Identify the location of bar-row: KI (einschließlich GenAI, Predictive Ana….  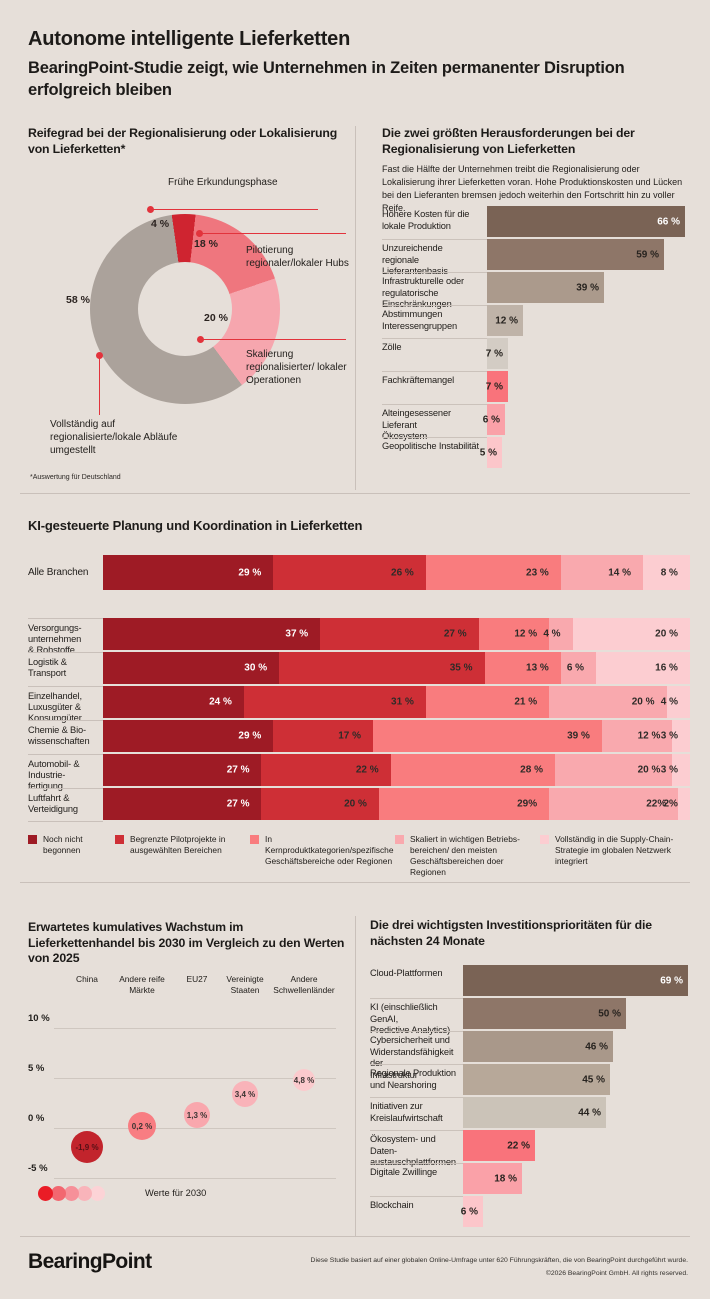
(531, 1016).